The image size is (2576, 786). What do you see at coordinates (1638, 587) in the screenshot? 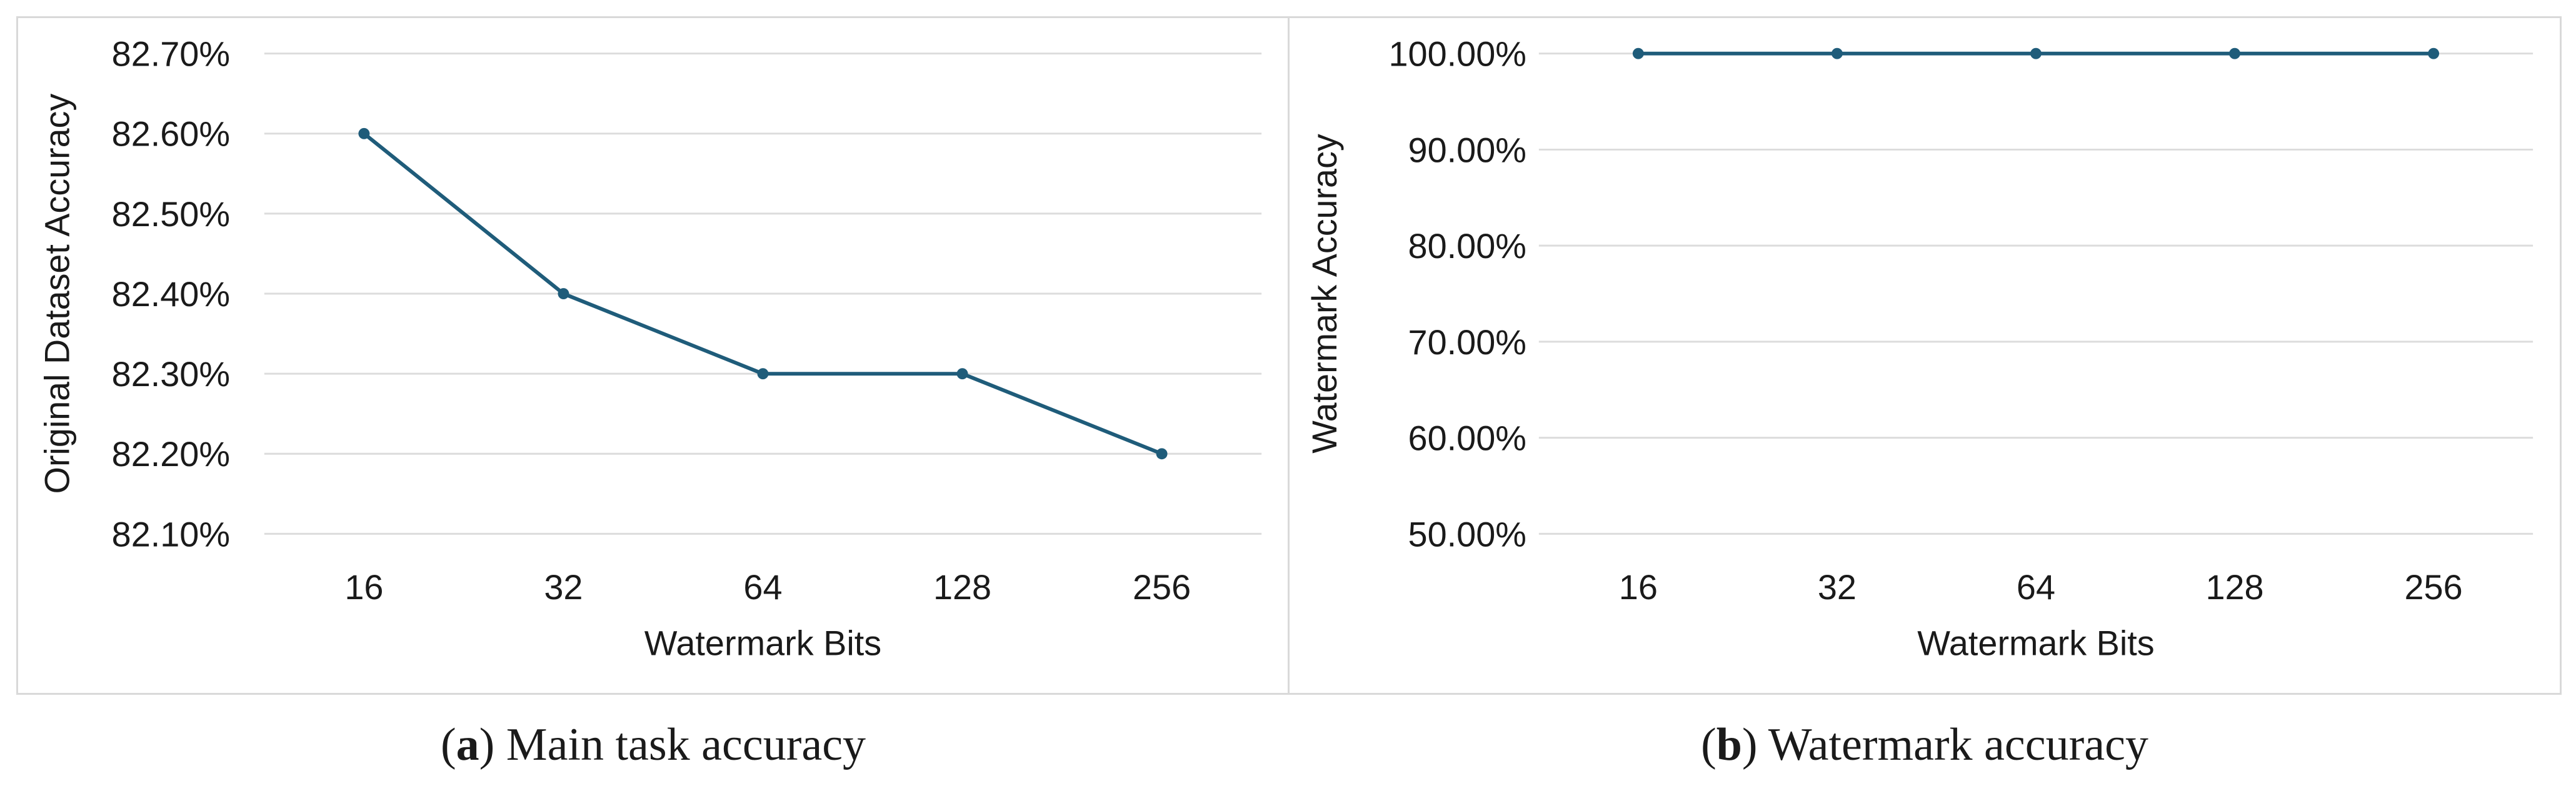
I see `chart-b-x-tick-label: 16` at bounding box center [1638, 587].